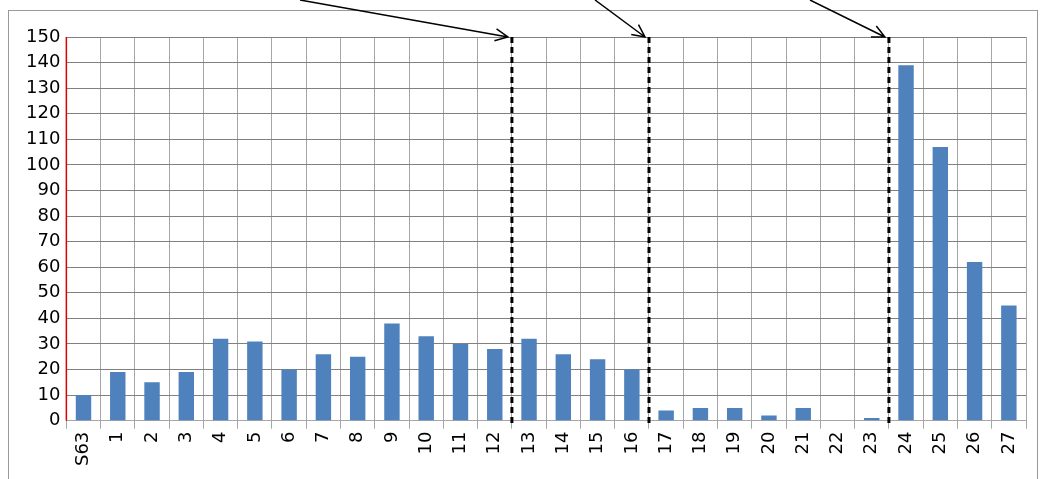 This screenshot has height=479, width=1050. What do you see at coordinates (424, 443) in the screenshot?
I see `x-tick-label: 10` at bounding box center [424, 443].